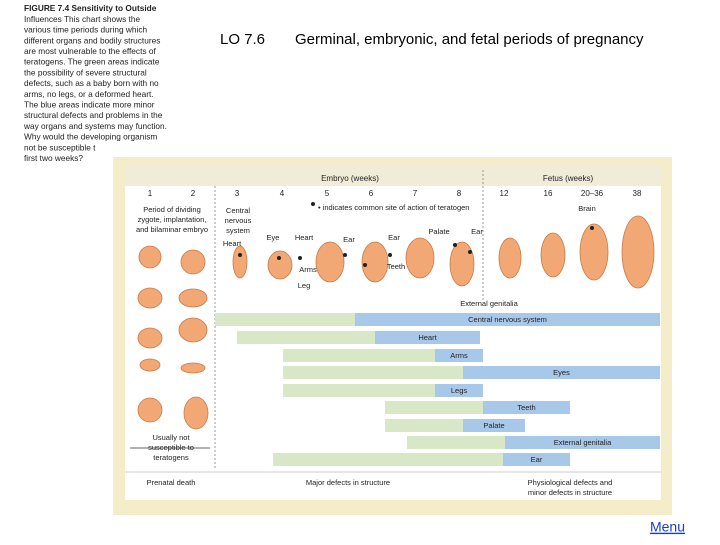 This screenshot has height=545, width=720. I want to click on row-label: Teeth, so click(526, 407).